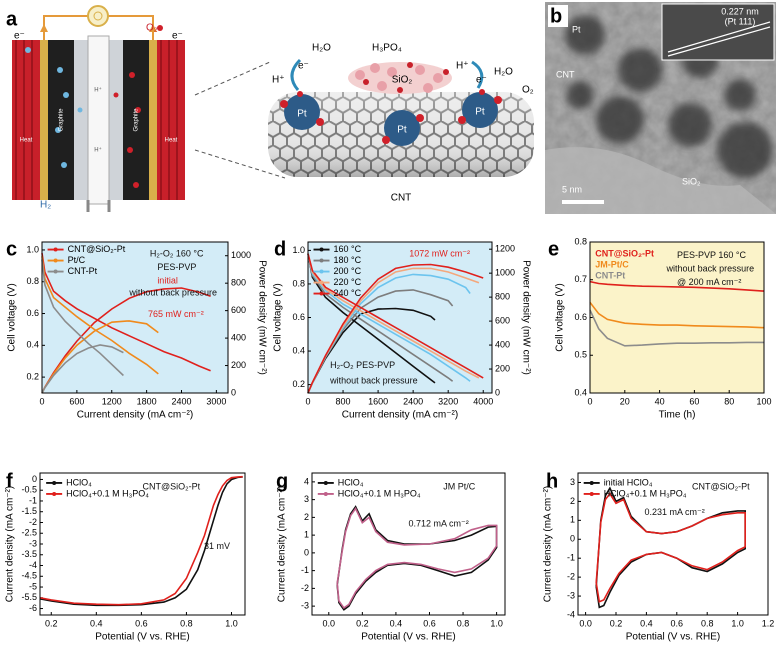 This screenshot has height=650, width=778. Describe the element at coordinates (401, 198) in the screenshot. I see `label: CNT` at that location.